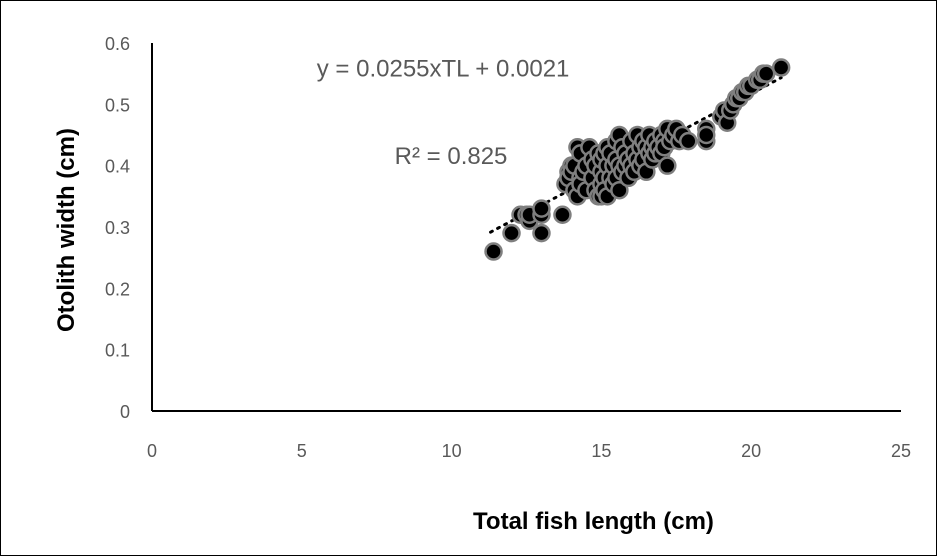 This screenshot has height=557, width=937. I want to click on y-tick-label: 0.5, so click(117, 105).